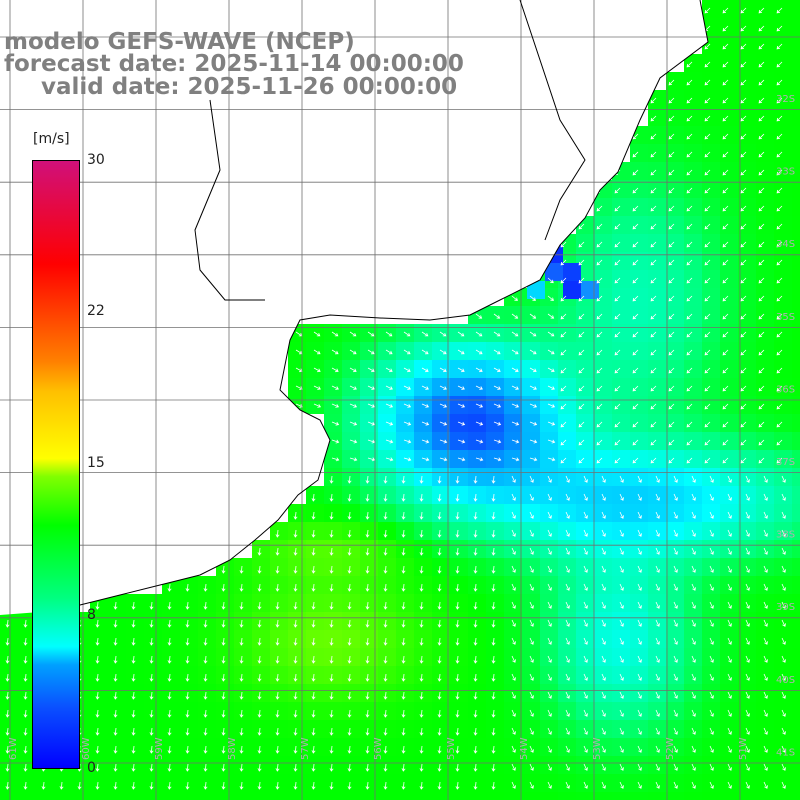 The width and height of the screenshot is (800, 800). Describe the element at coordinates (51, 139) in the screenshot. I see `colorbar-unit: [m/s]` at that location.